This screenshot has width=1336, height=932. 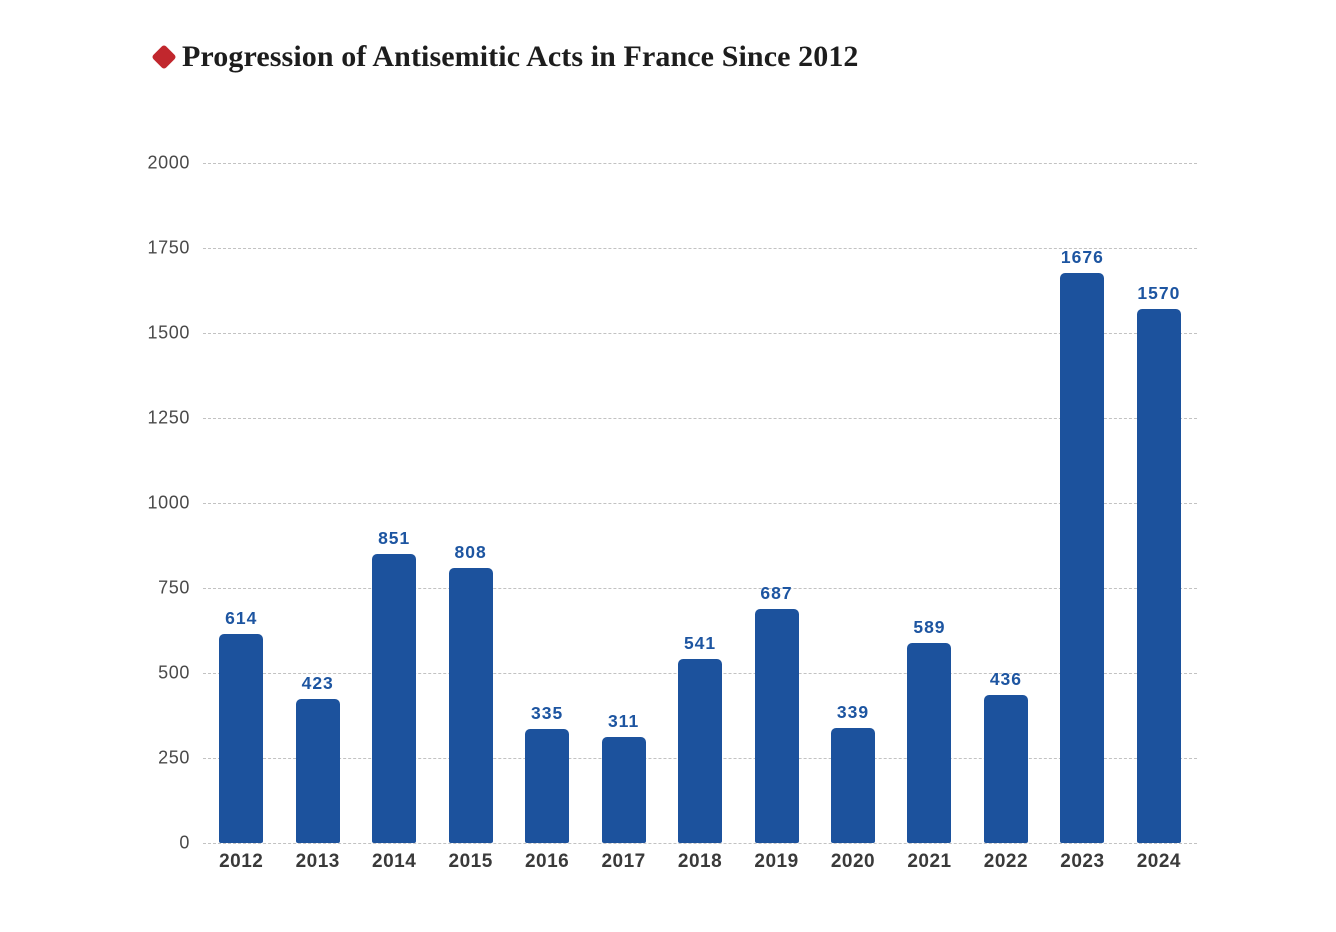 I want to click on x-tick-label-2020: 2020, so click(x=853, y=861).